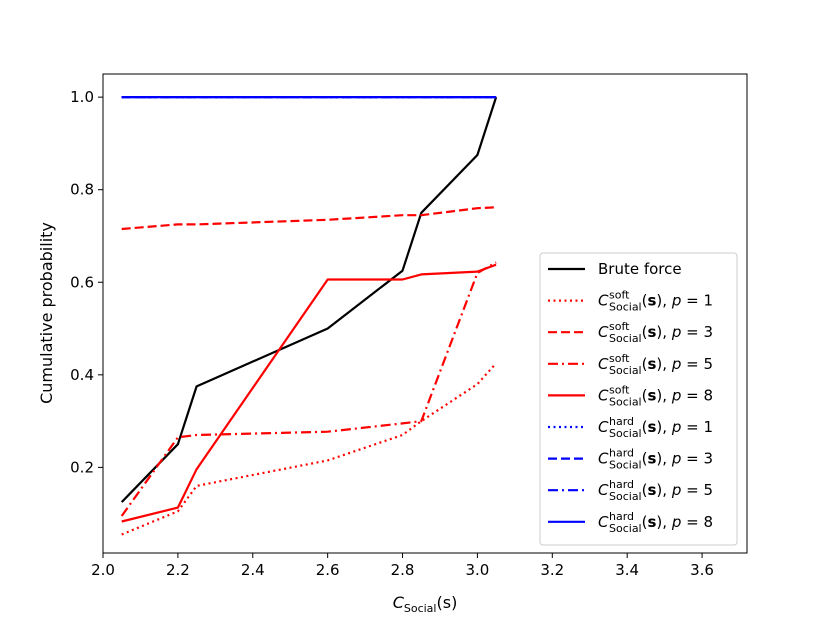  Describe the element at coordinates (253, 570) in the screenshot. I see `x-tick-label: 2.4` at that location.